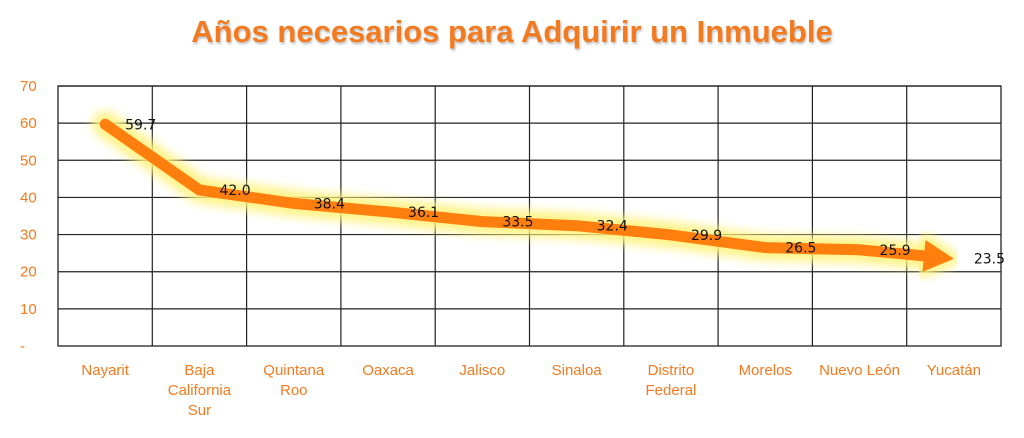 The width and height of the screenshot is (1024, 438). Describe the element at coordinates (800, 249) in the screenshot. I see `data-label: 26.5` at that location.